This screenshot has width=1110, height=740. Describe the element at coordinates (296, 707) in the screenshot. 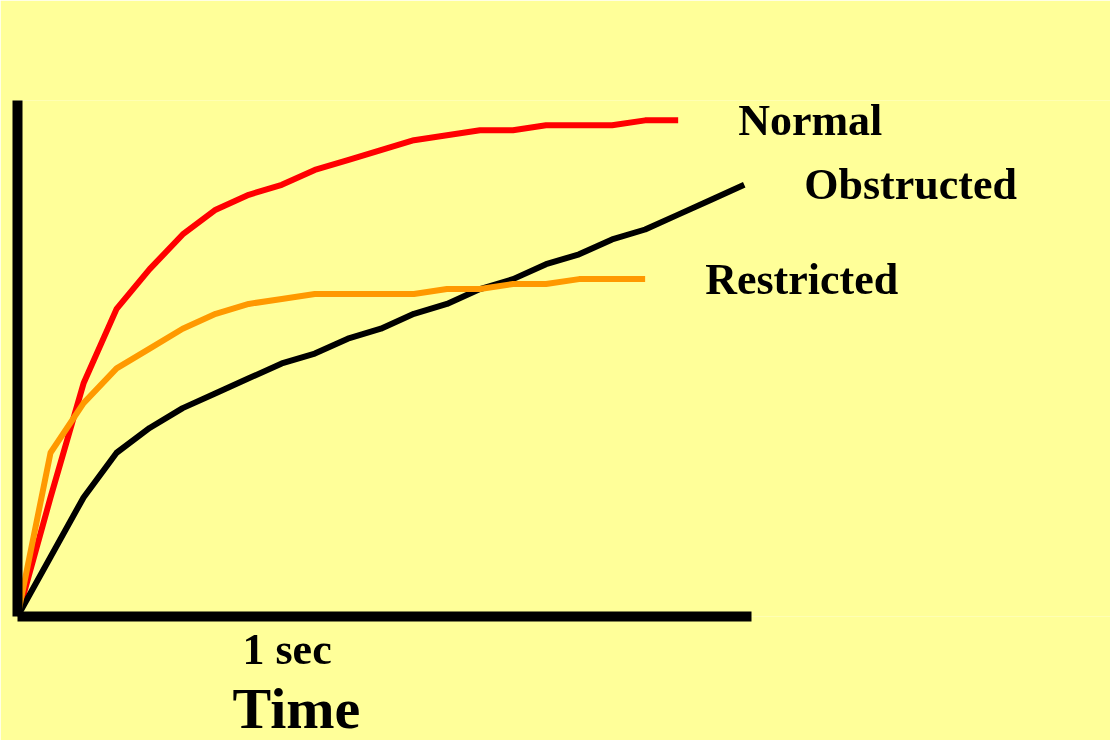

I see `x-axis-title: Time` at that location.